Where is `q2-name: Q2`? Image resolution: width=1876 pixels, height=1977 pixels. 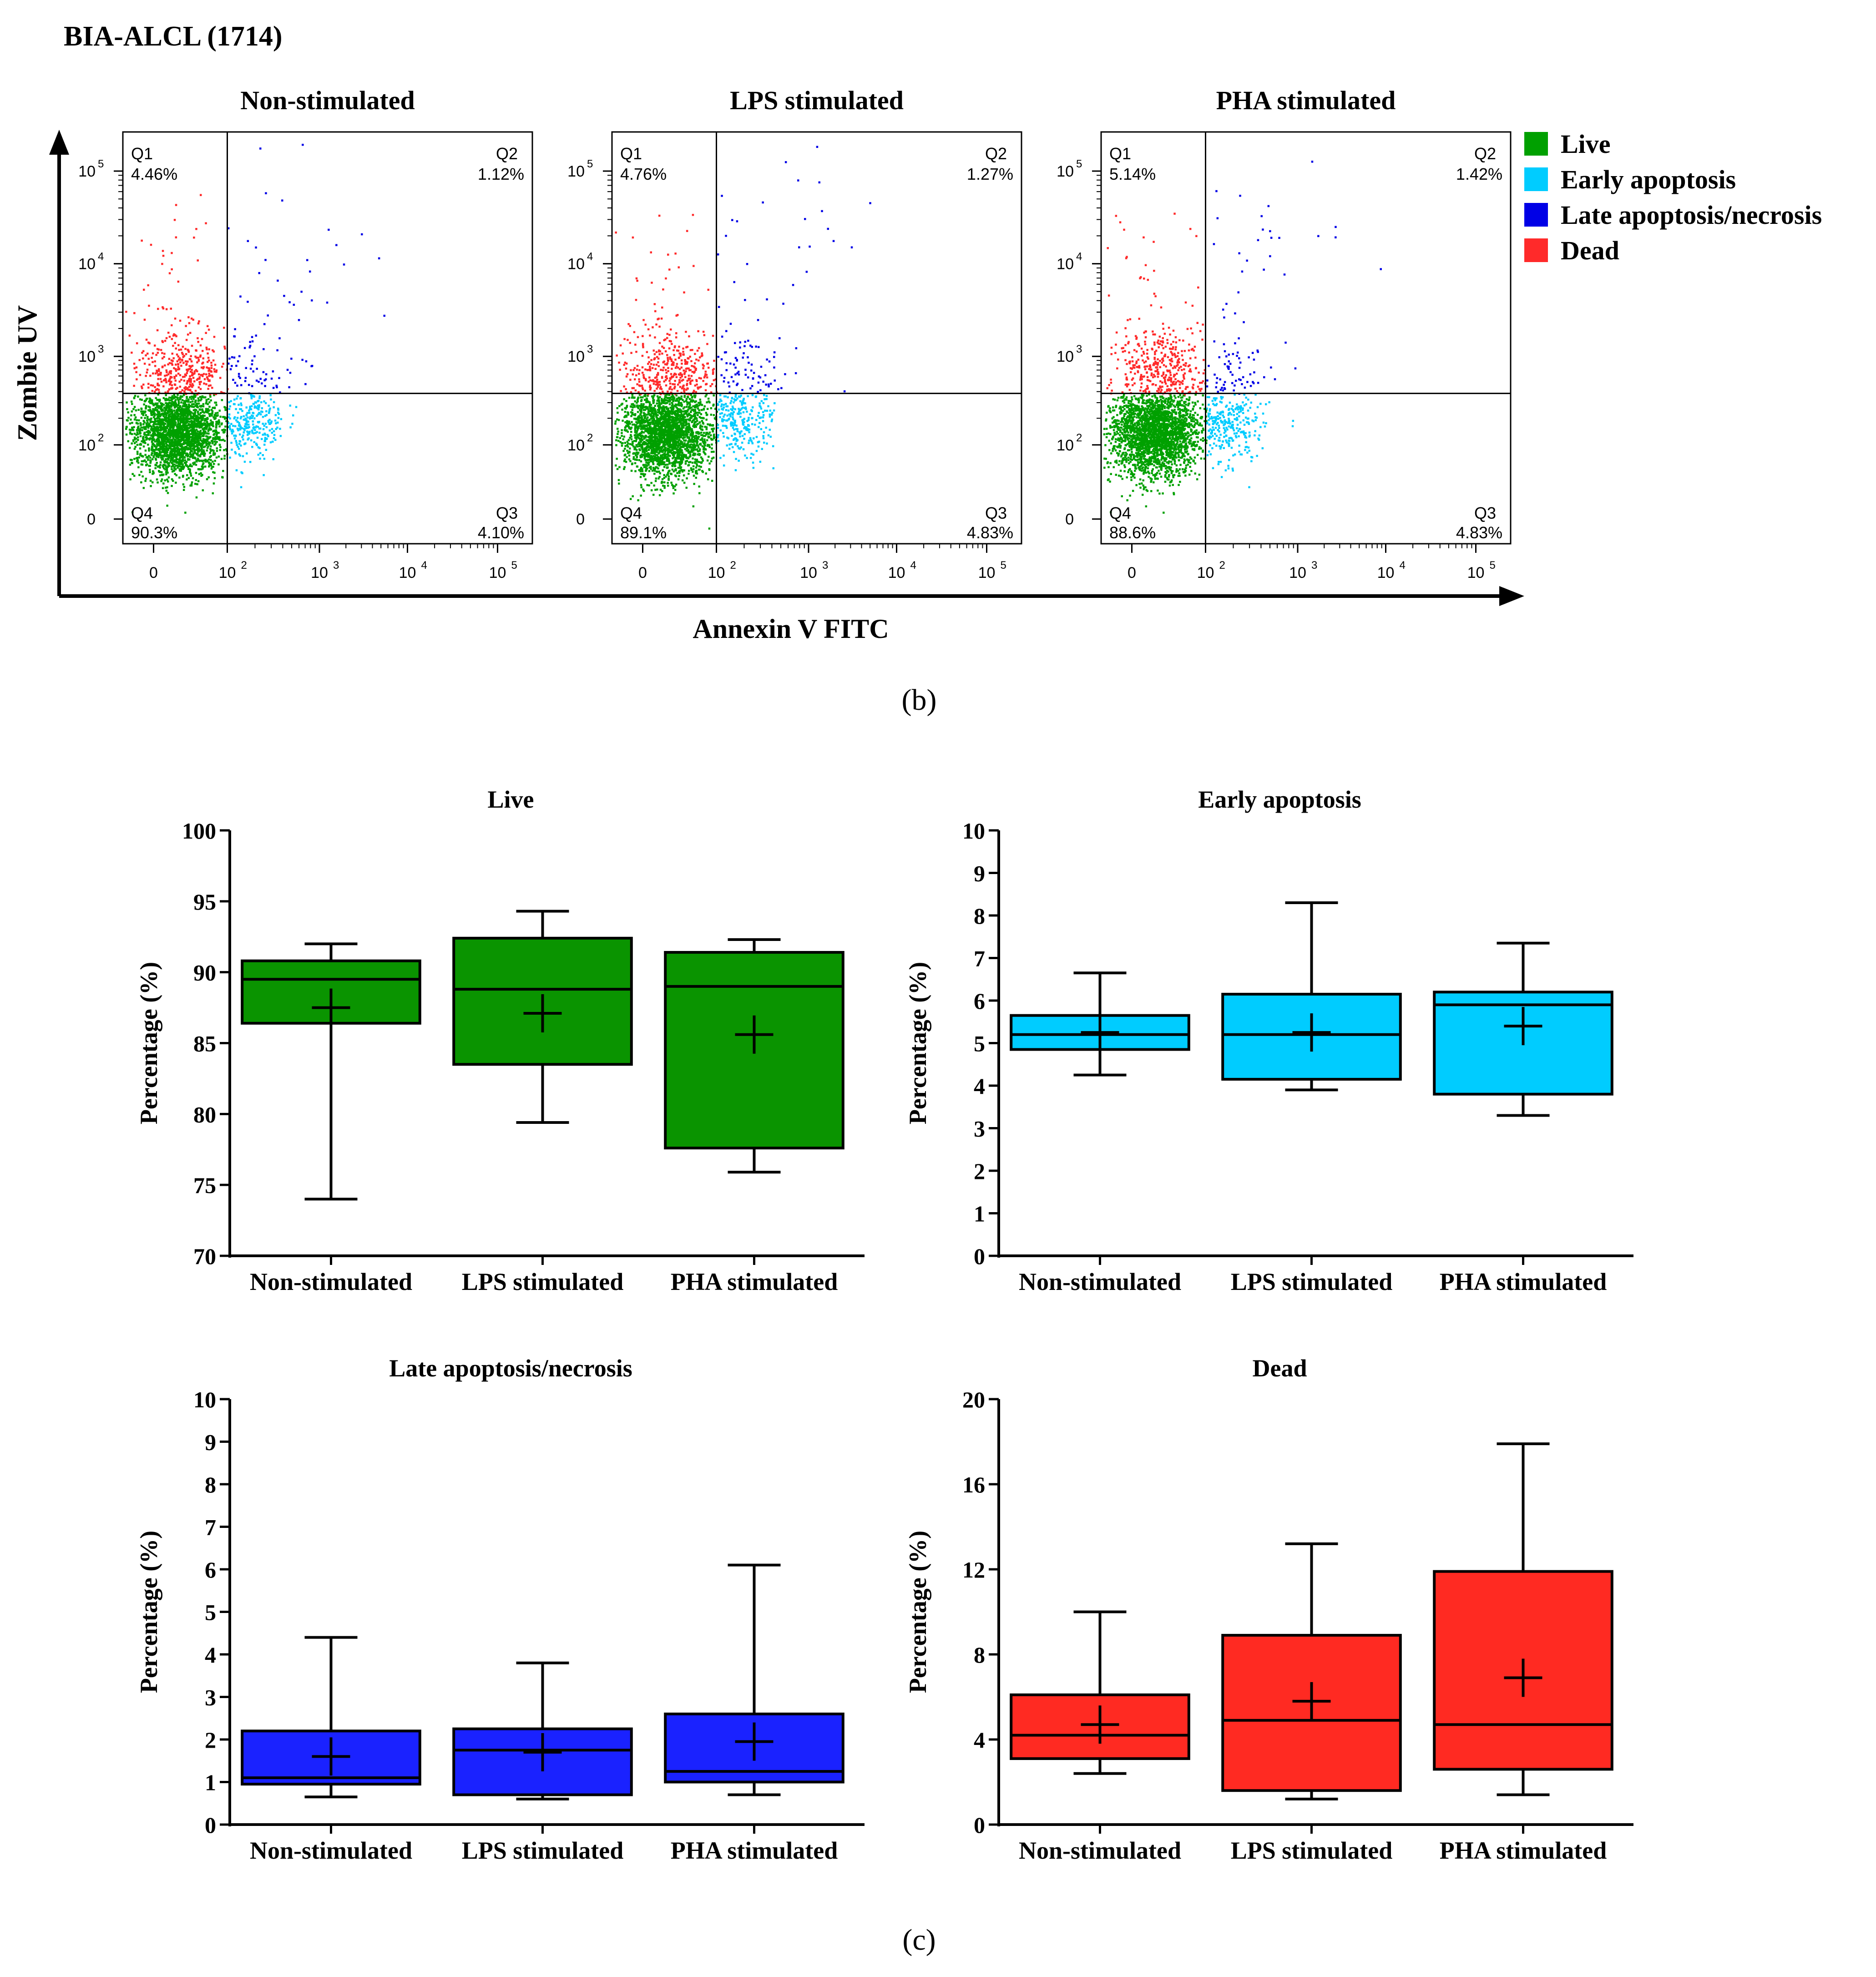
q2-name: Q2 is located at coordinates (507, 153).